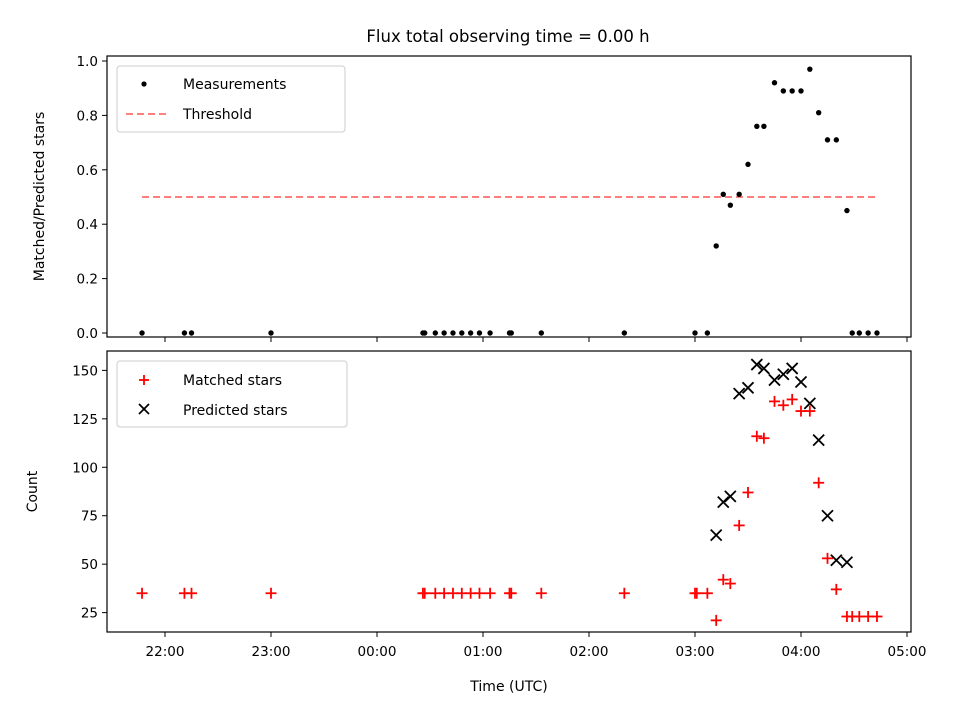 The width and height of the screenshot is (960, 720). What do you see at coordinates (87, 225) in the screenshot?
I see `top-y-tick-label: 0.4` at bounding box center [87, 225].